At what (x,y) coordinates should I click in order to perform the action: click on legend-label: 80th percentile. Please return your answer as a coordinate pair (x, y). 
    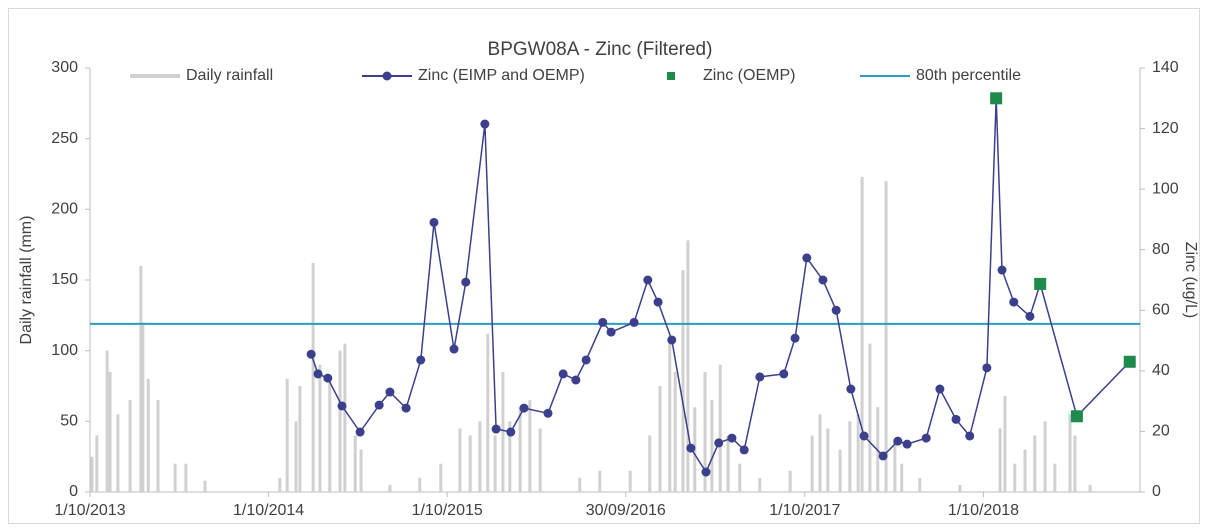
    Looking at the image, I should click on (968, 75).